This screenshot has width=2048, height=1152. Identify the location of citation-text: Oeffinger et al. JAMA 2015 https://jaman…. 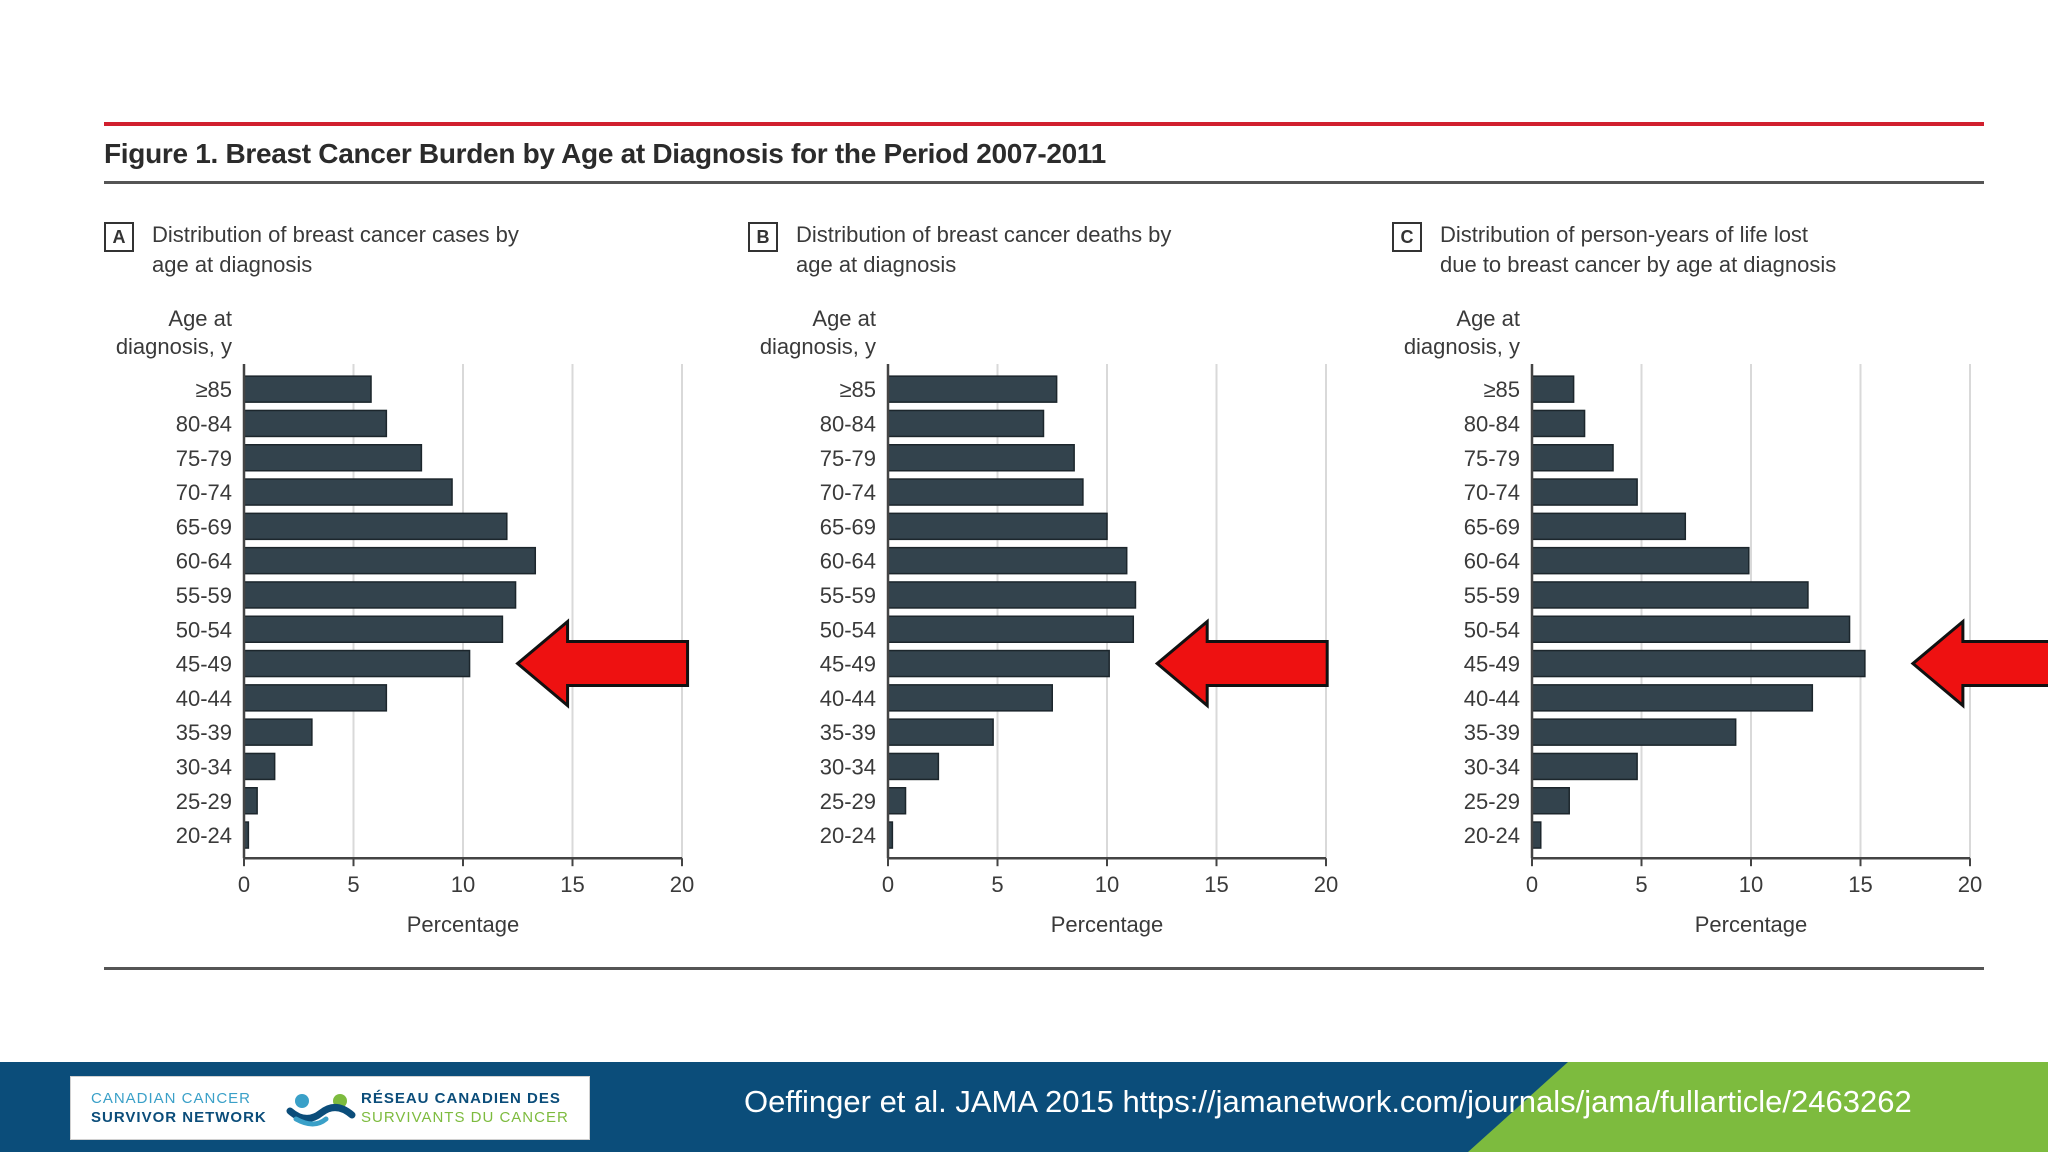
(1328, 1101).